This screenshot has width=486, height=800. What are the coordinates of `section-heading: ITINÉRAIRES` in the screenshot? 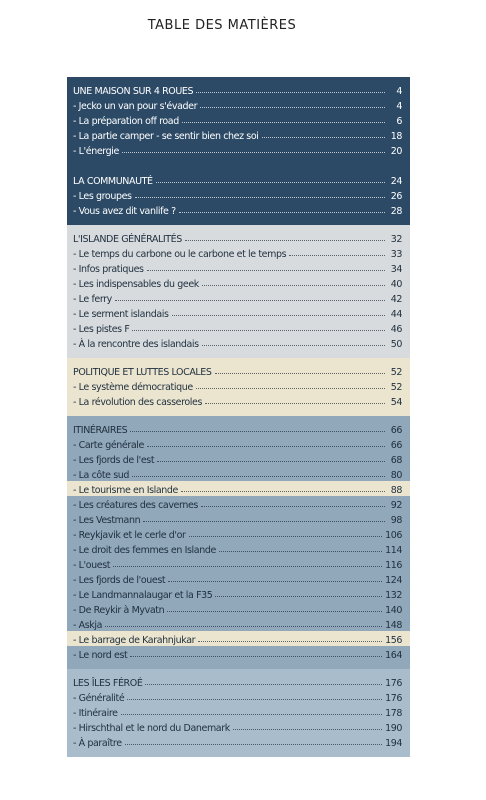 It's located at (100, 430).